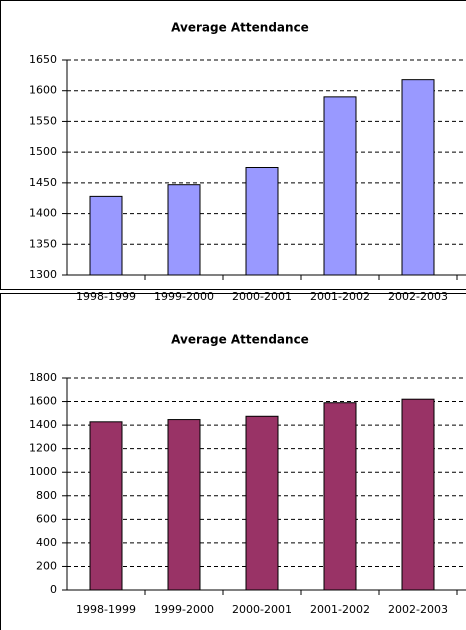 Image resolution: width=466 pixels, height=630 pixels. What do you see at coordinates (43, 243) in the screenshot?
I see `y-tick-label: 1350` at bounding box center [43, 243].